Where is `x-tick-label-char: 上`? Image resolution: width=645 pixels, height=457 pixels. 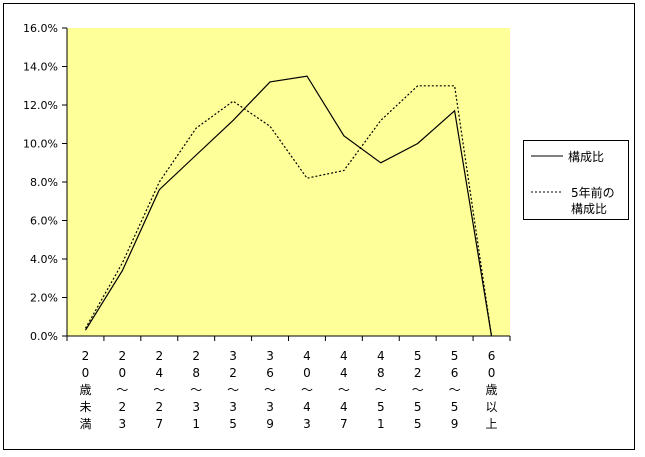
x-tick-label-char: 上 is located at coordinates (492, 424).